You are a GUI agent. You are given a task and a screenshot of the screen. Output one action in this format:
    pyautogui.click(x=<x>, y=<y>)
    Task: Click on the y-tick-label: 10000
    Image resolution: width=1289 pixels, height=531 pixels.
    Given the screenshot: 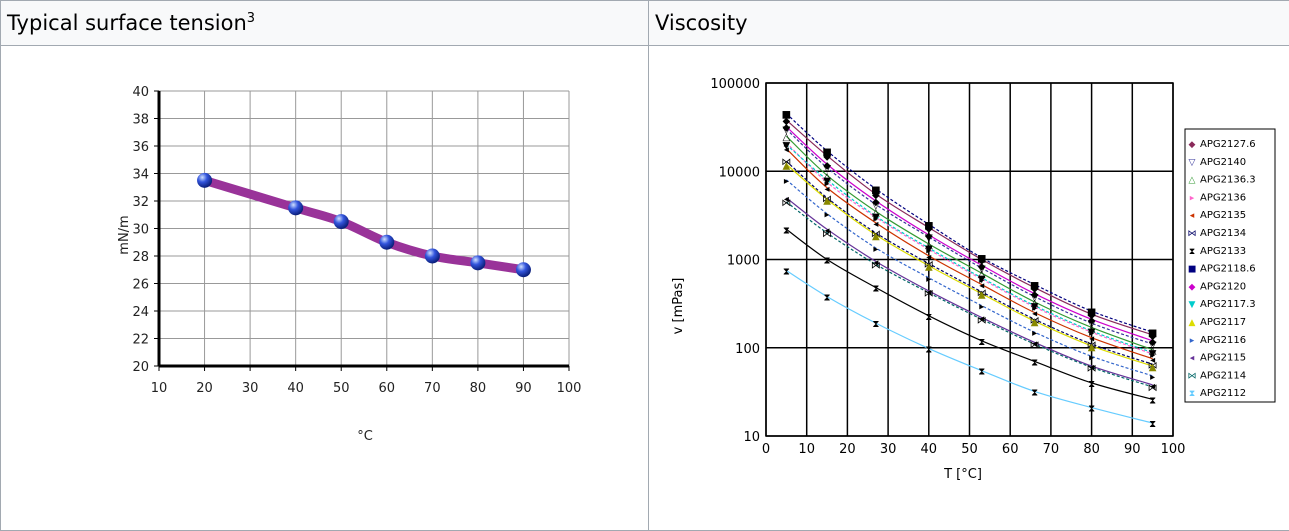 What is the action you would take?
    pyautogui.click(x=739, y=172)
    